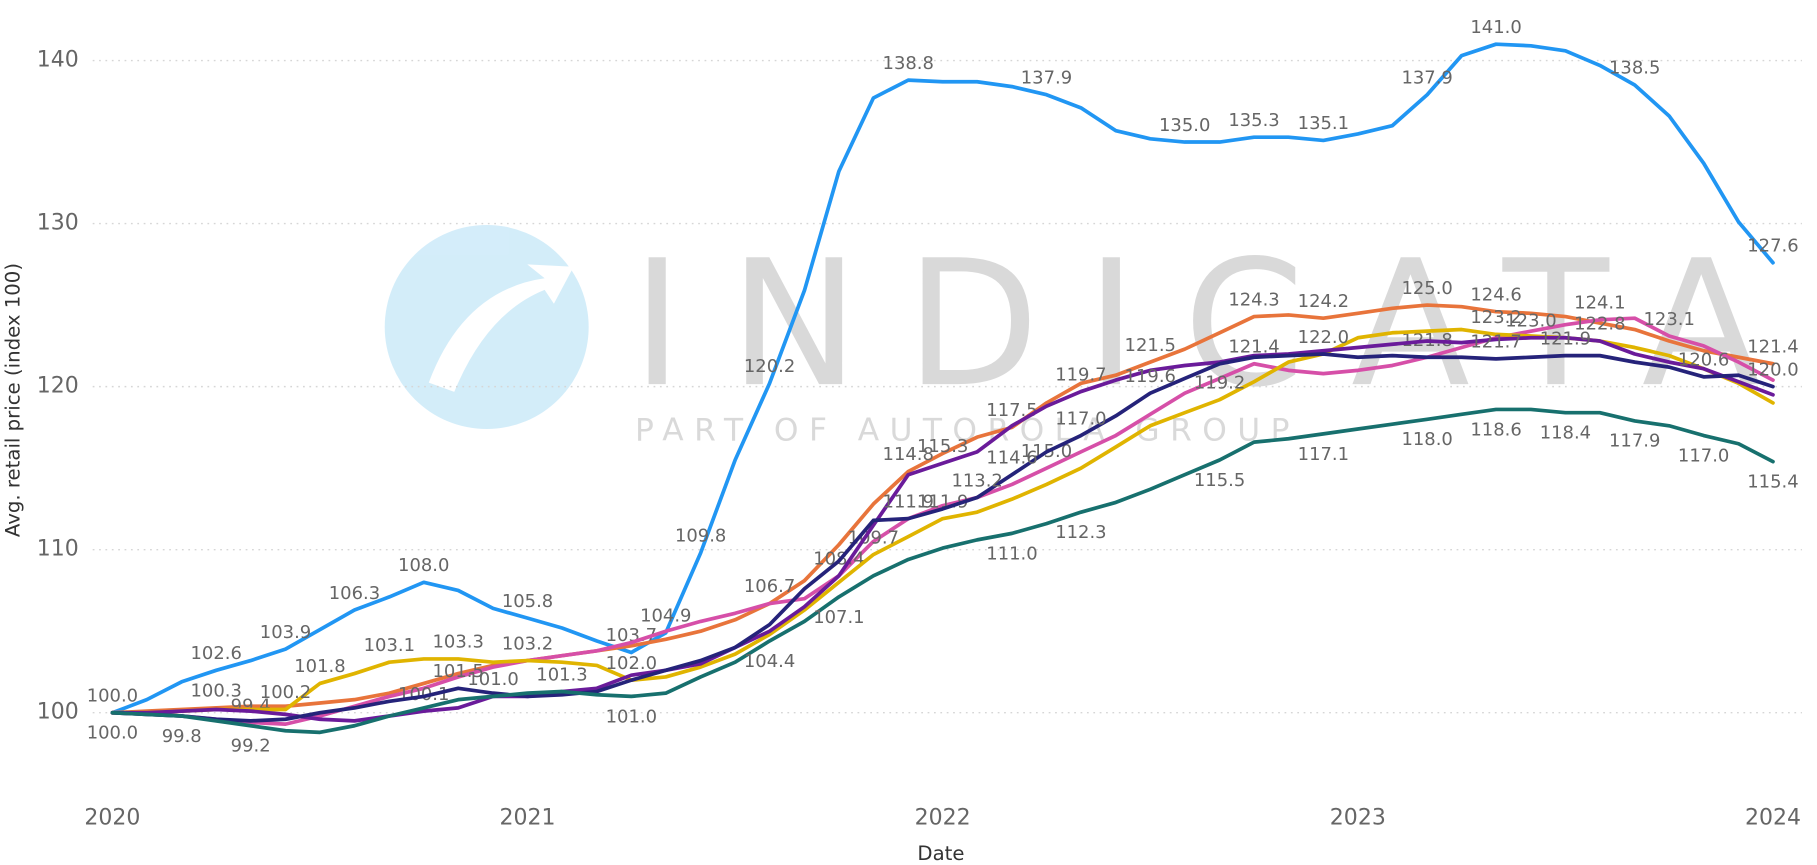 The height and width of the screenshot is (865, 1817). I want to click on data-label: 117.1, so click(1323, 454).